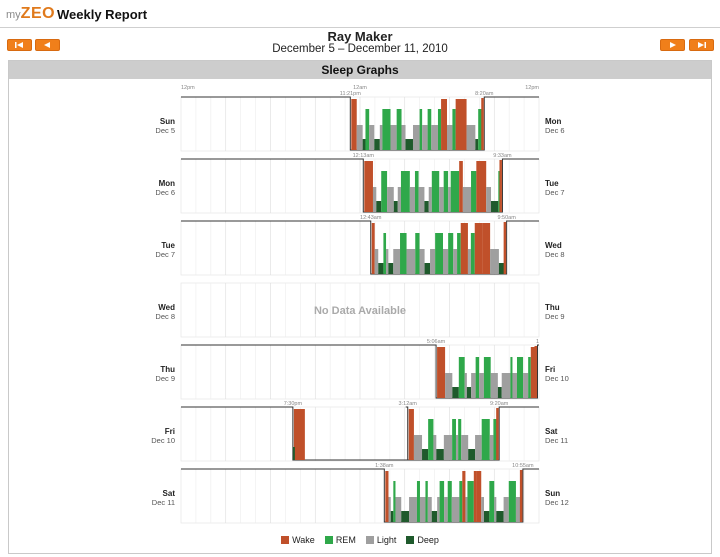  Describe the element at coordinates (552, 183) in the screenshot. I see `end-day-label: Tue` at that location.